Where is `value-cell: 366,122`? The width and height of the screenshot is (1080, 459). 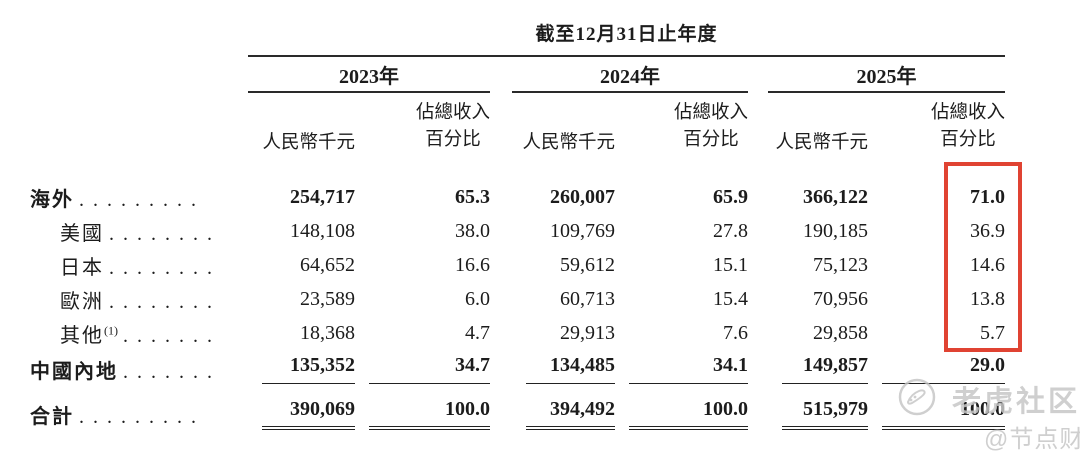 value-cell: 366,122 is located at coordinates (835, 196).